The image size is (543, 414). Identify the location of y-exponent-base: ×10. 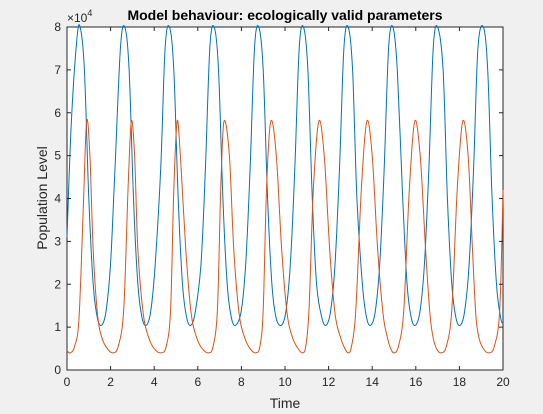
(77, 18).